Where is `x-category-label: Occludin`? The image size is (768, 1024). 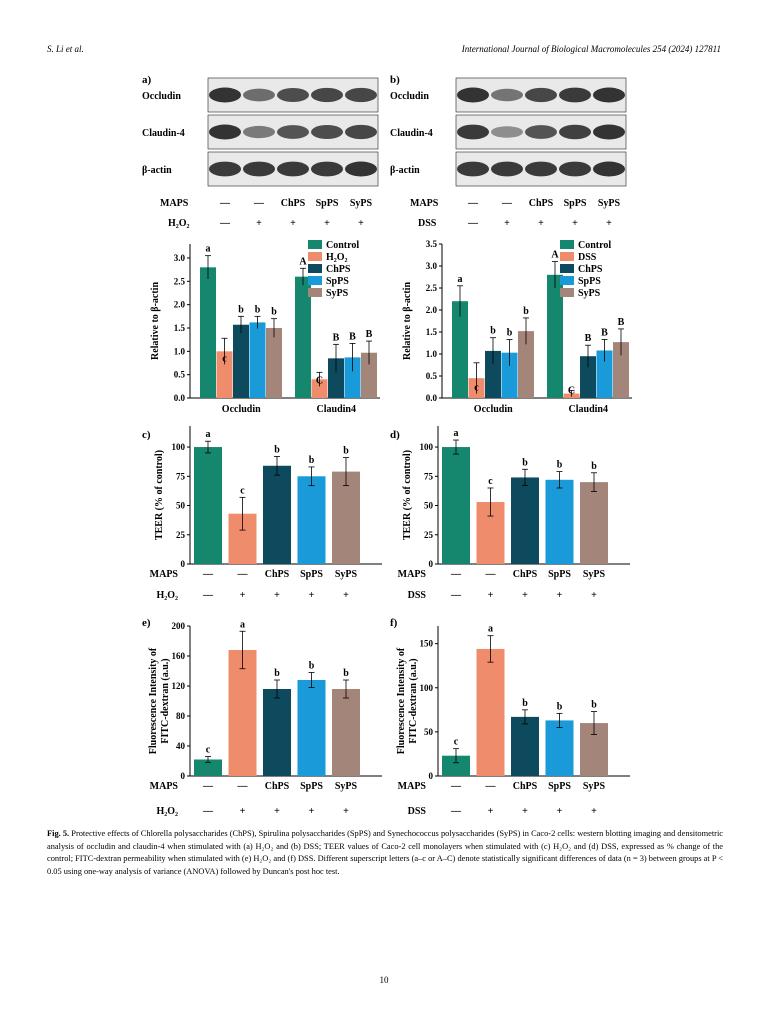 x-category-label: Occludin is located at coordinates (493, 409).